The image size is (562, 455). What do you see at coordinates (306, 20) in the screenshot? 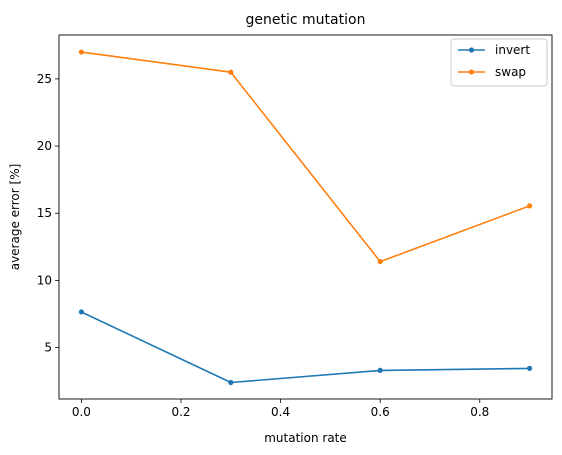
I see `chart-title: genetic mutation` at bounding box center [306, 20].